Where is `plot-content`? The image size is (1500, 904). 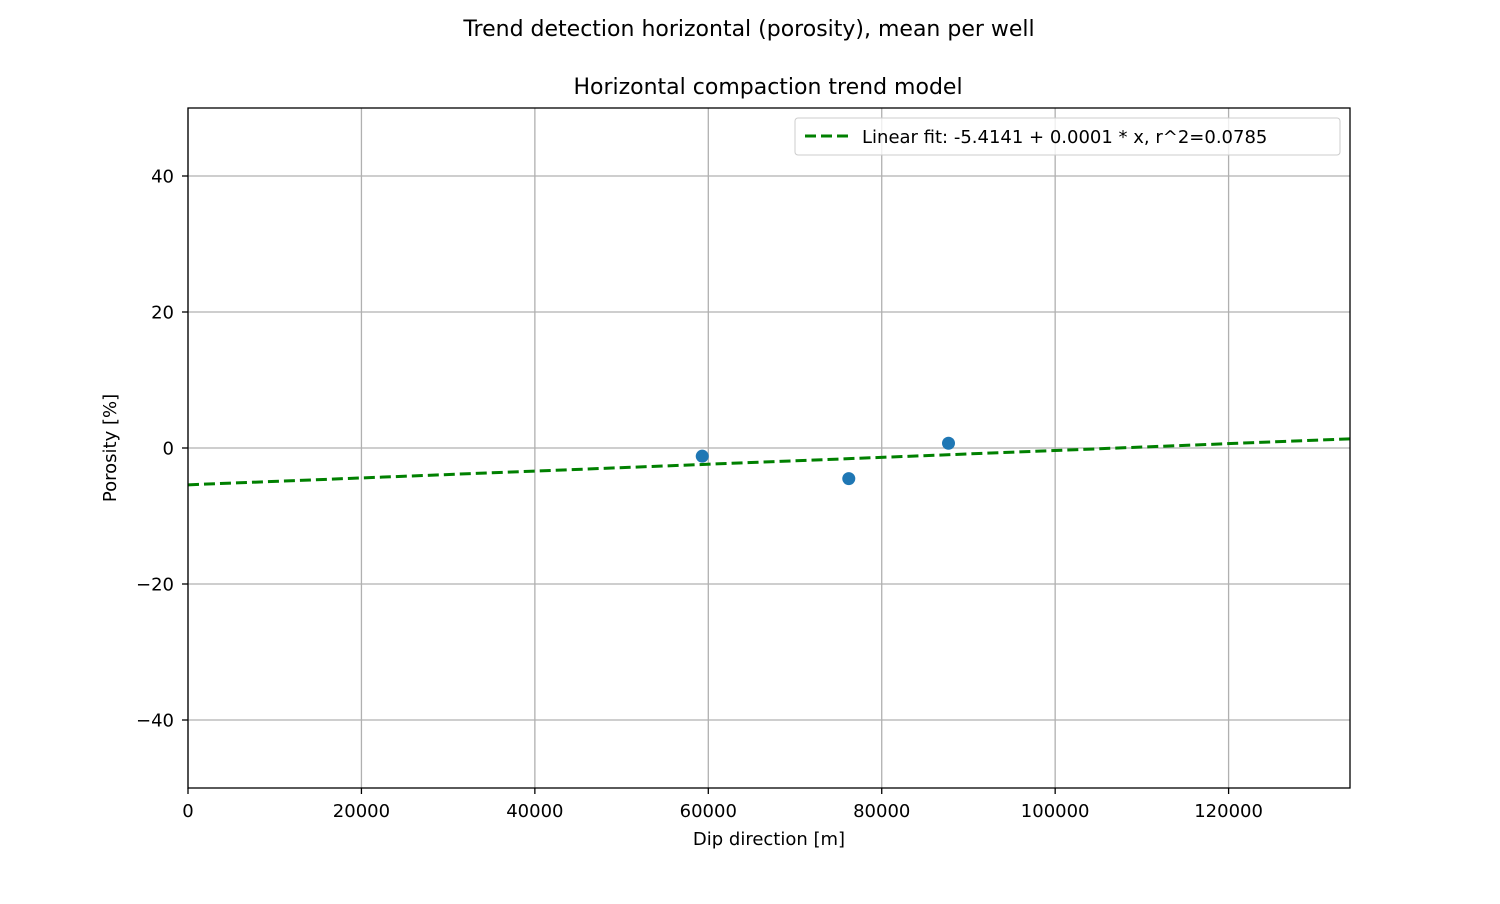
plot-content is located at coordinates (769, 461).